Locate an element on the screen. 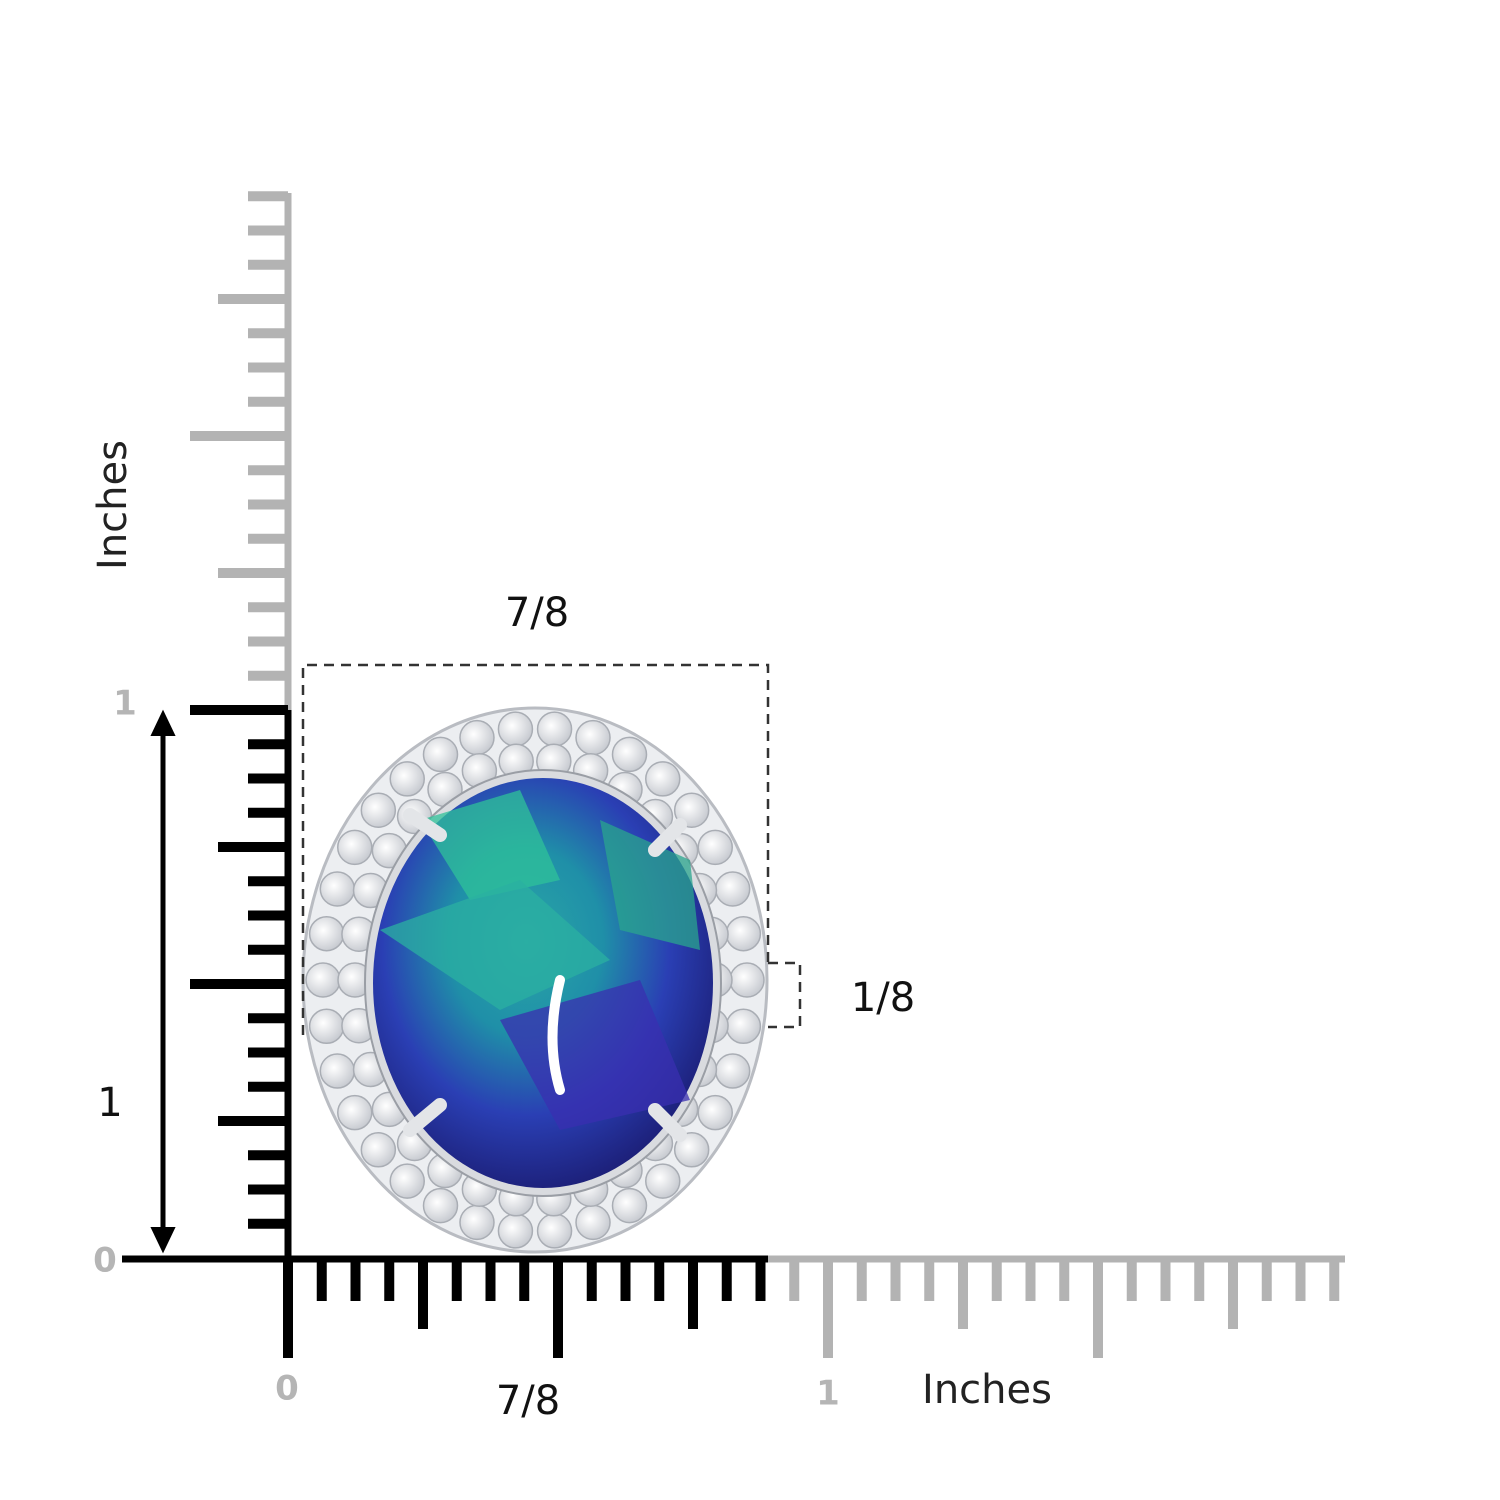 The width and height of the screenshot is (1500, 1500). arrow-heads is located at coordinates (163, 981).